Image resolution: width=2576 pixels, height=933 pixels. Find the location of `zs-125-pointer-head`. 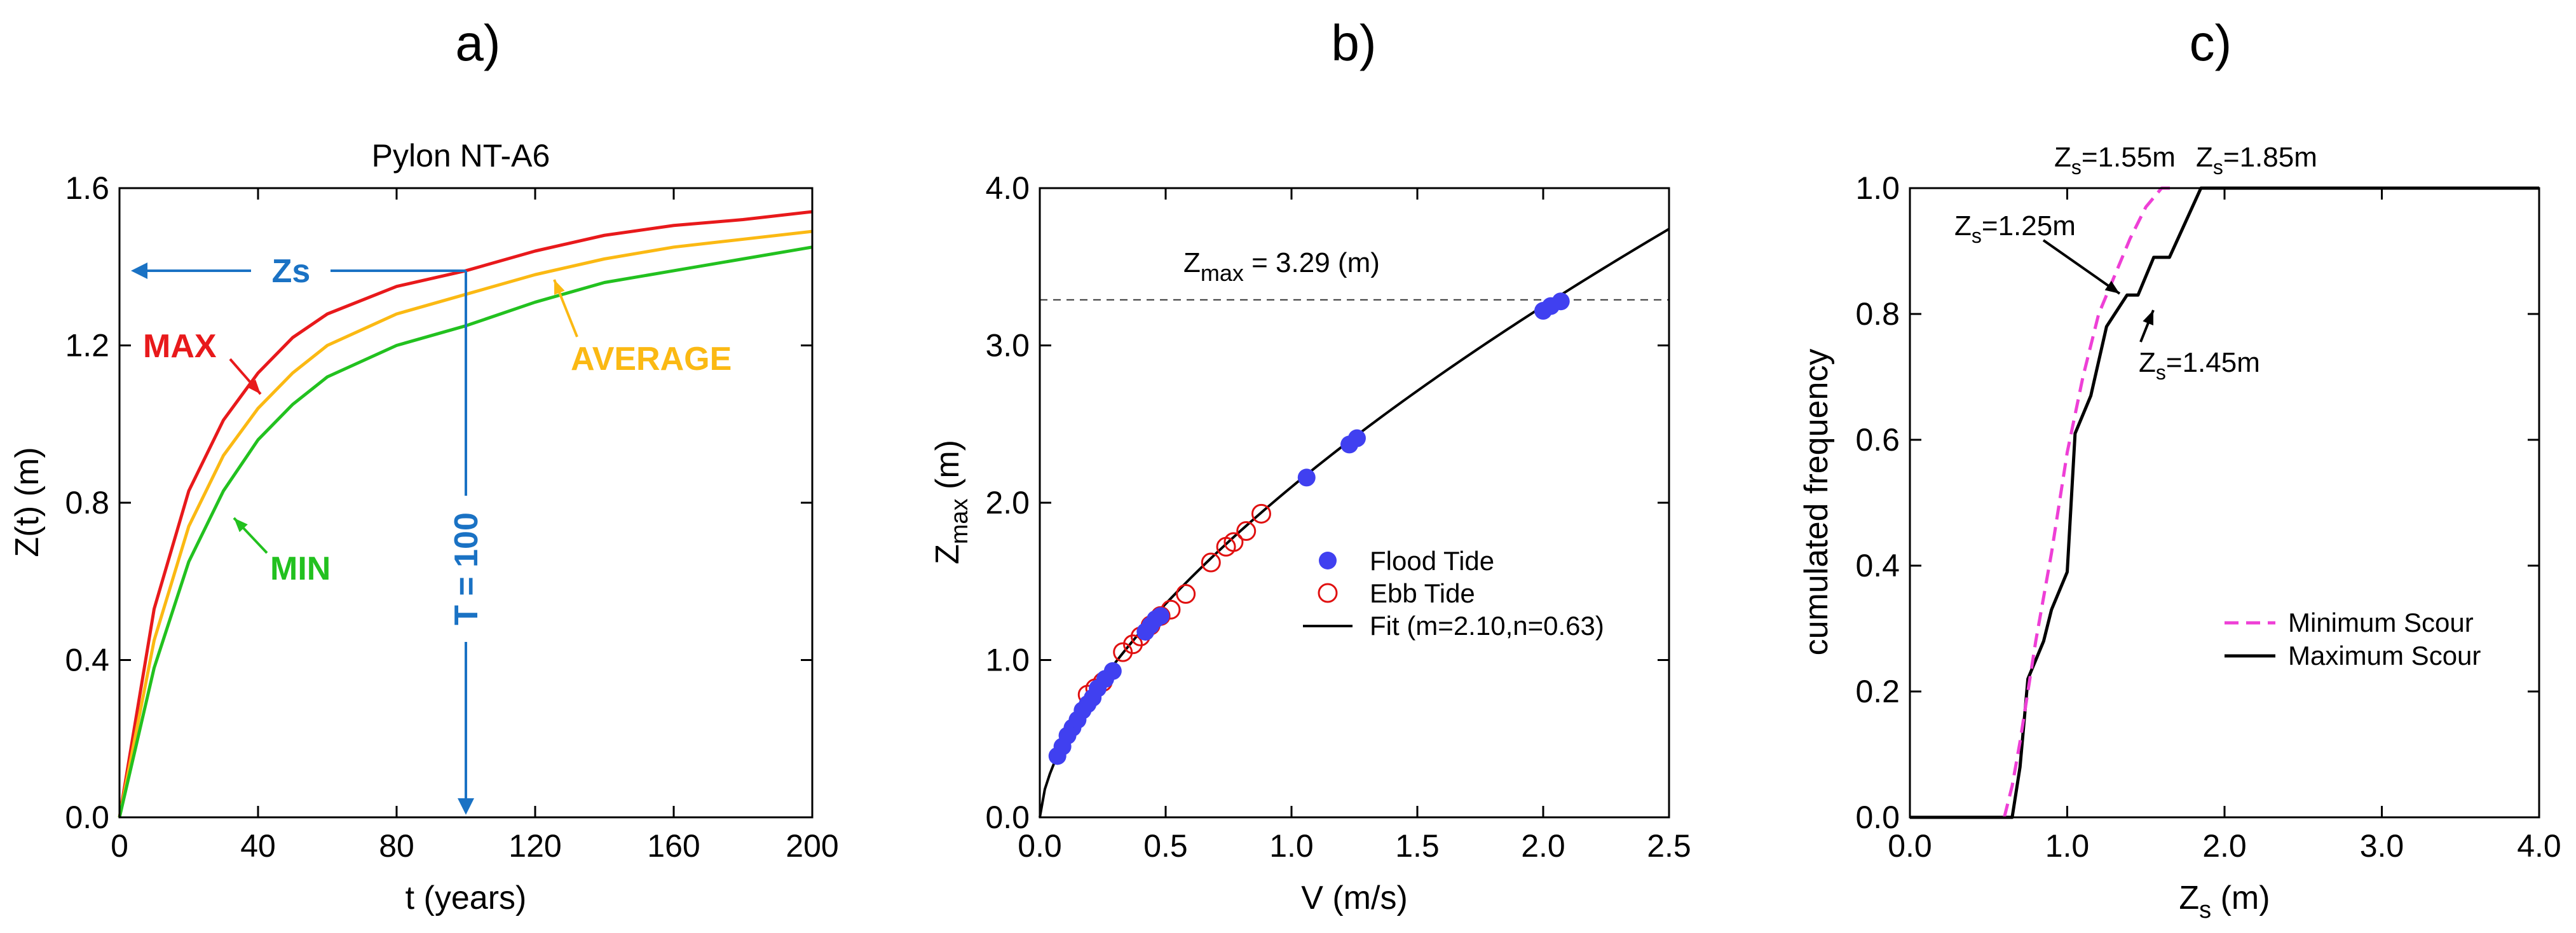

zs-125-pointer-head is located at coordinates (2112, 287).